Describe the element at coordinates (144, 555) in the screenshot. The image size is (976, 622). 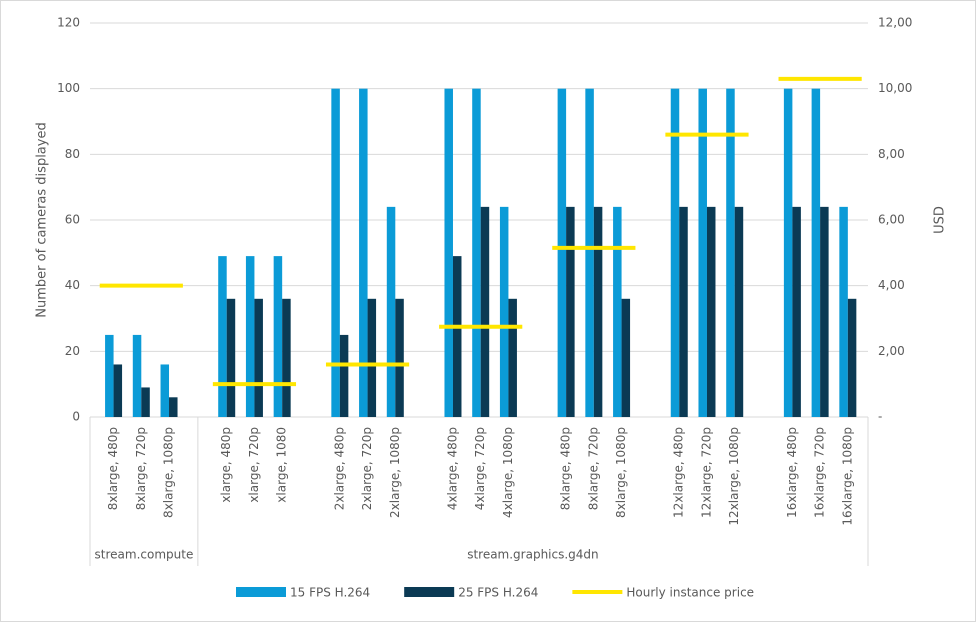
I see `group-label: stream.compute` at that location.